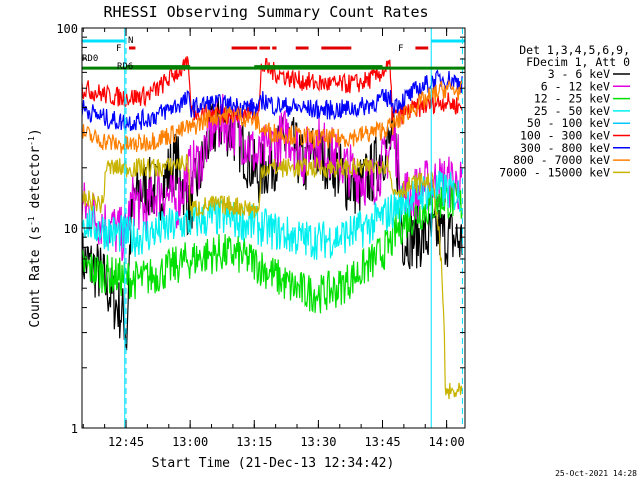 The image size is (640, 480). What do you see at coordinates (568, 123) in the screenshot?
I see `legend-label-4: 50 - 100 keV` at bounding box center [568, 123].